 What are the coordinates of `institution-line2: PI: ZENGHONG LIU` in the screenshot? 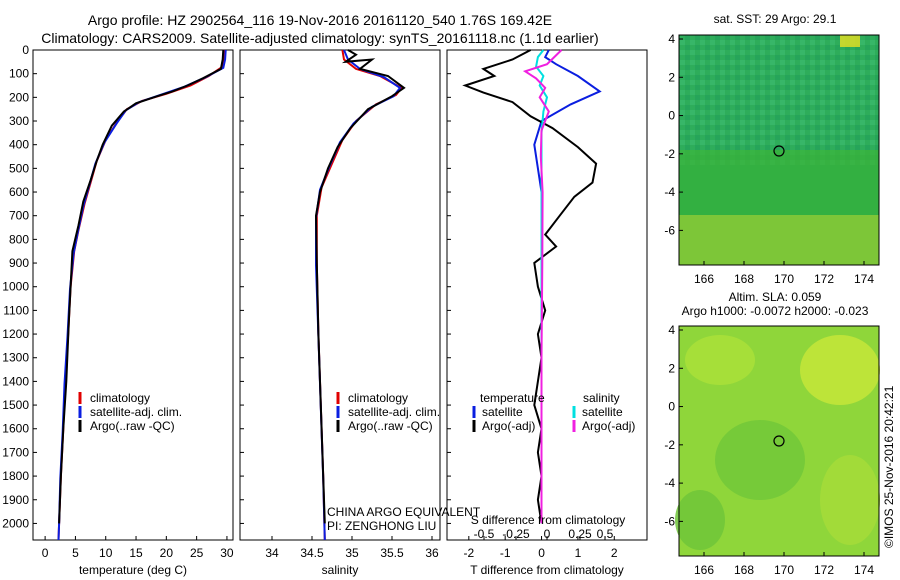 It's located at (381, 526).